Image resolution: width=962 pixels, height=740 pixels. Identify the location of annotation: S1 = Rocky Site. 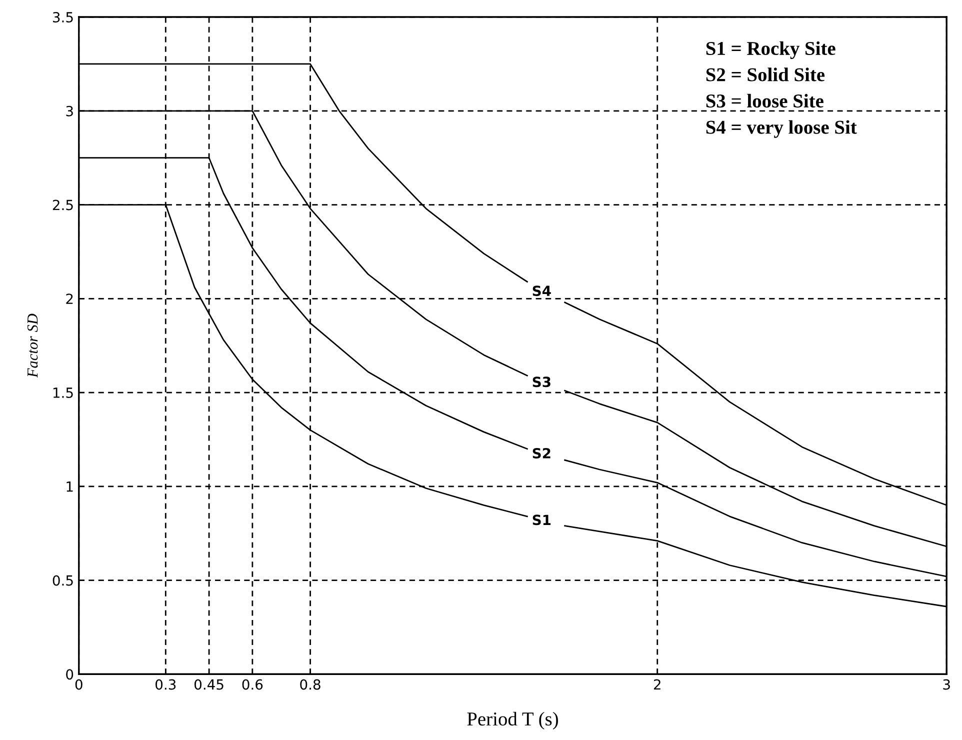
(771, 50).